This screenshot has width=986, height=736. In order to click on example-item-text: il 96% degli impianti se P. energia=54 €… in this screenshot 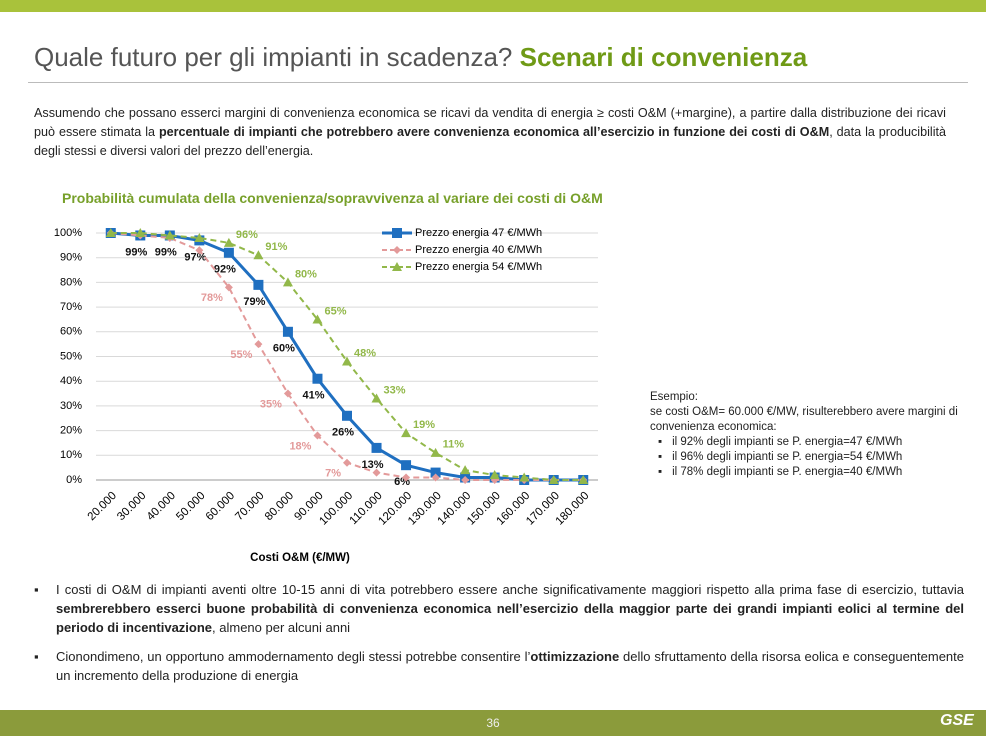, I will do `click(787, 457)`.